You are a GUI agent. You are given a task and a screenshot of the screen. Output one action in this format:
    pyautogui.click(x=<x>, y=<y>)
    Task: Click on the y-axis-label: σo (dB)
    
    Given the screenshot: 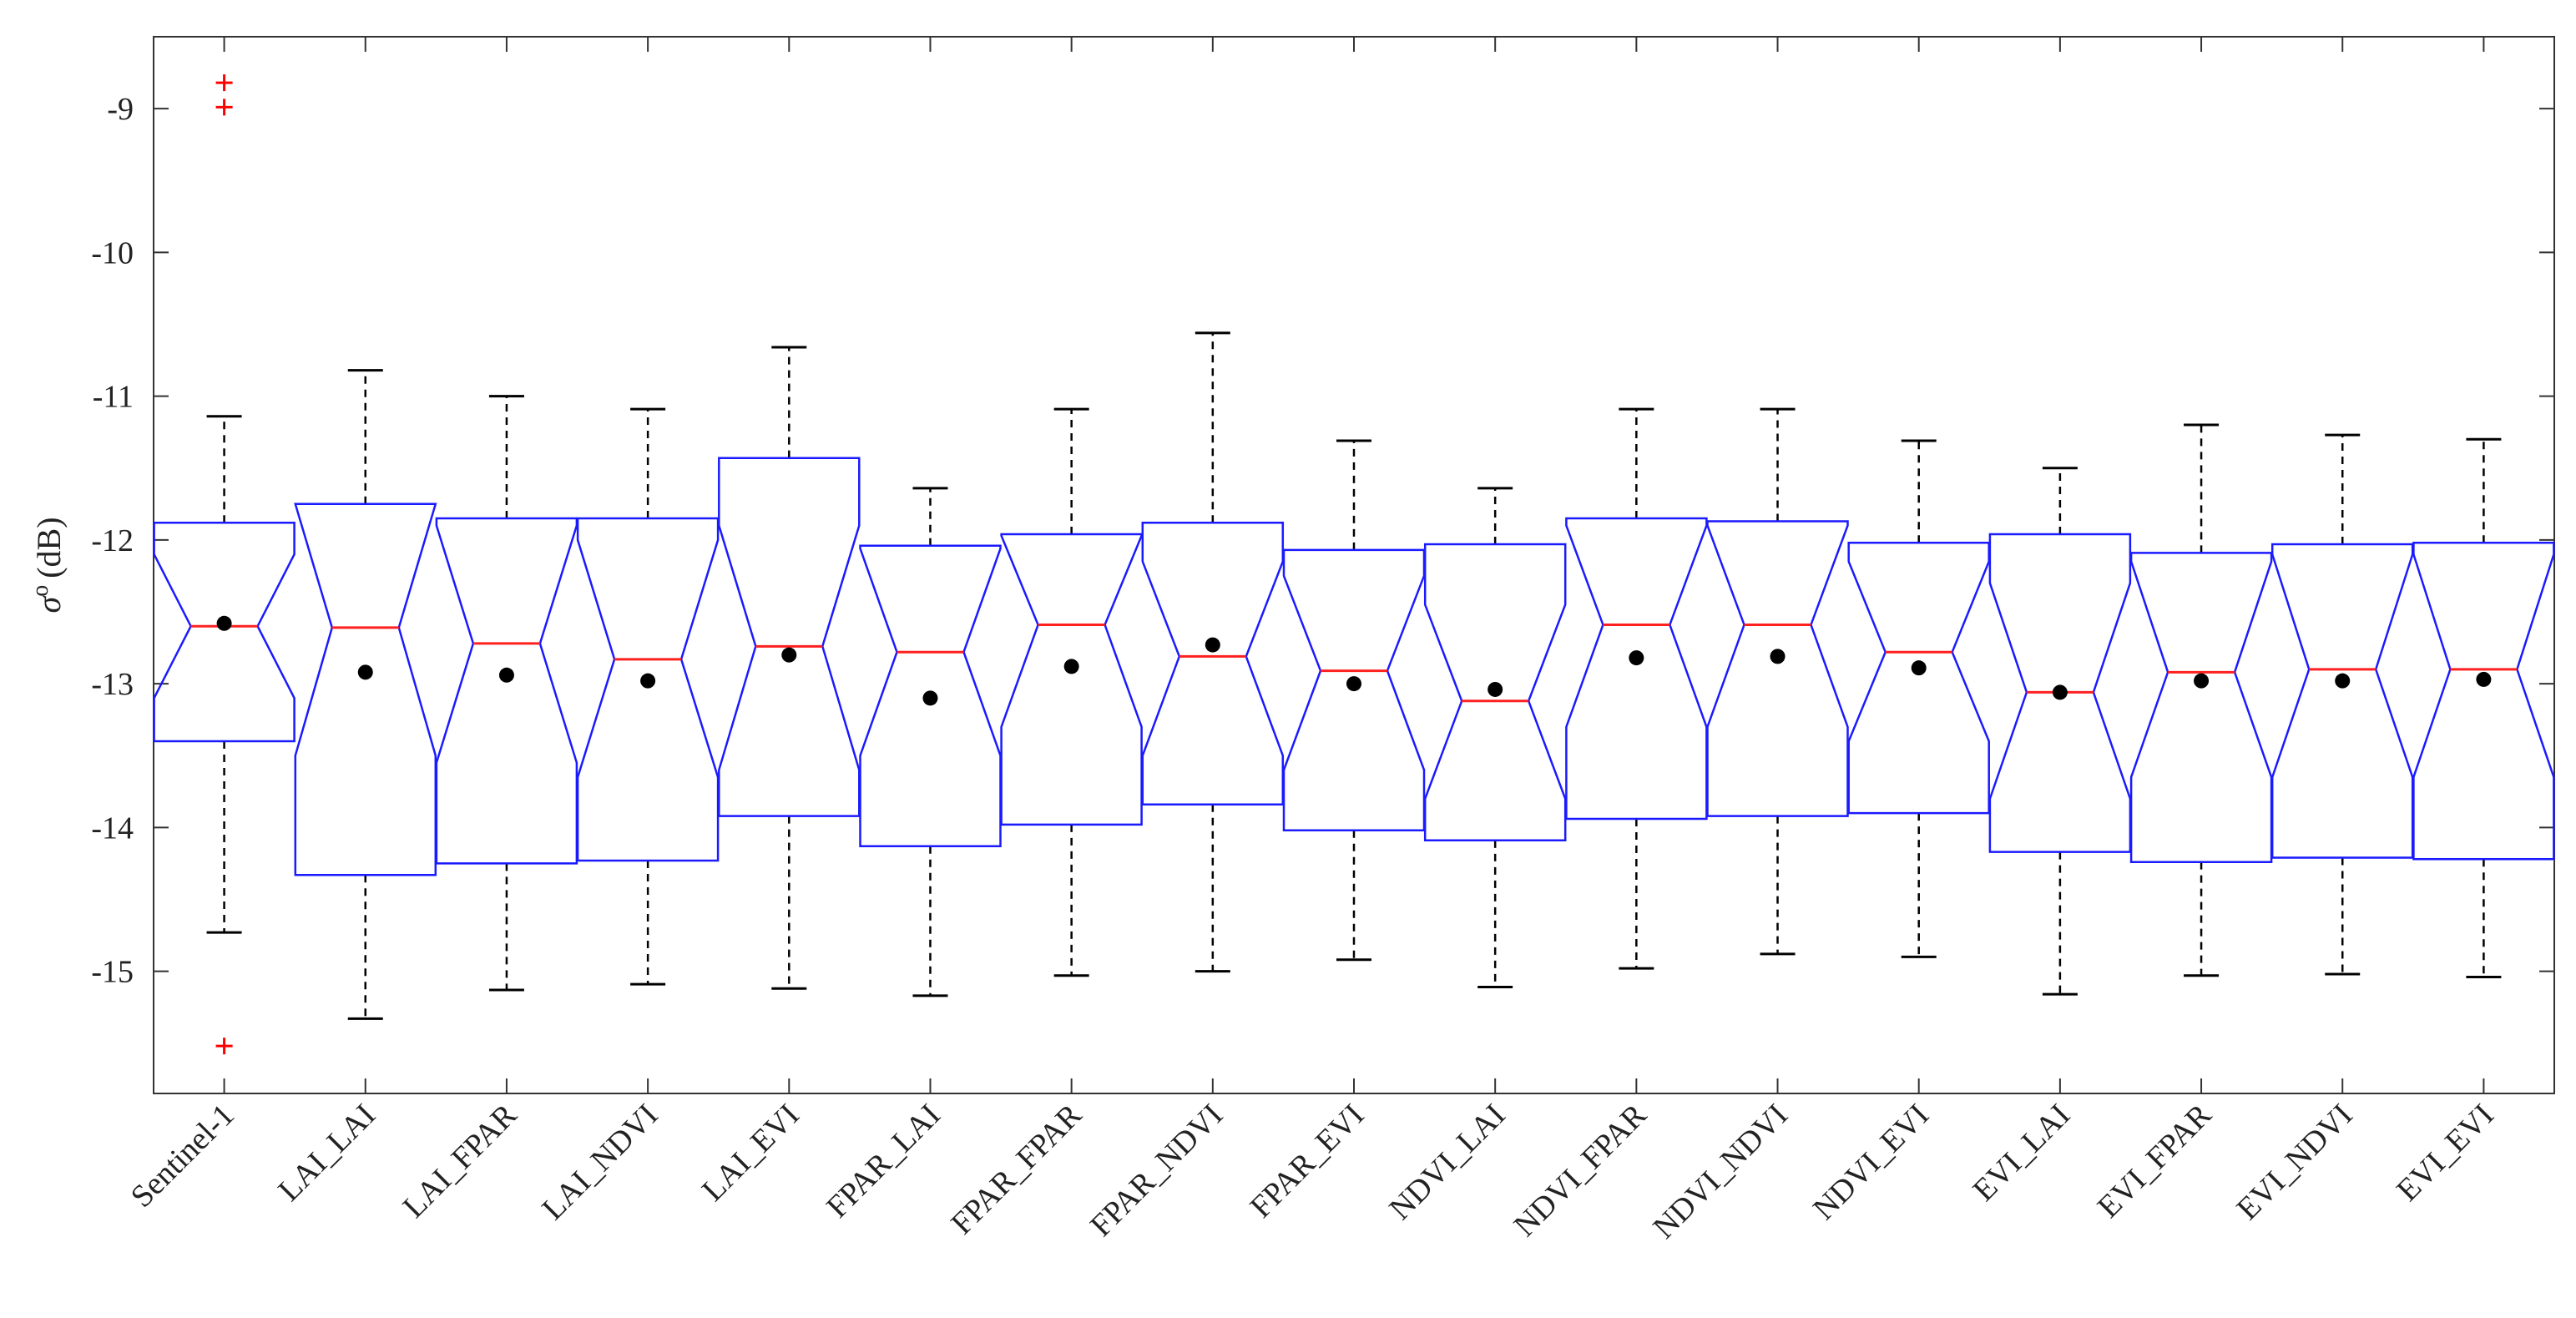 What is the action you would take?
    pyautogui.click(x=48, y=565)
    